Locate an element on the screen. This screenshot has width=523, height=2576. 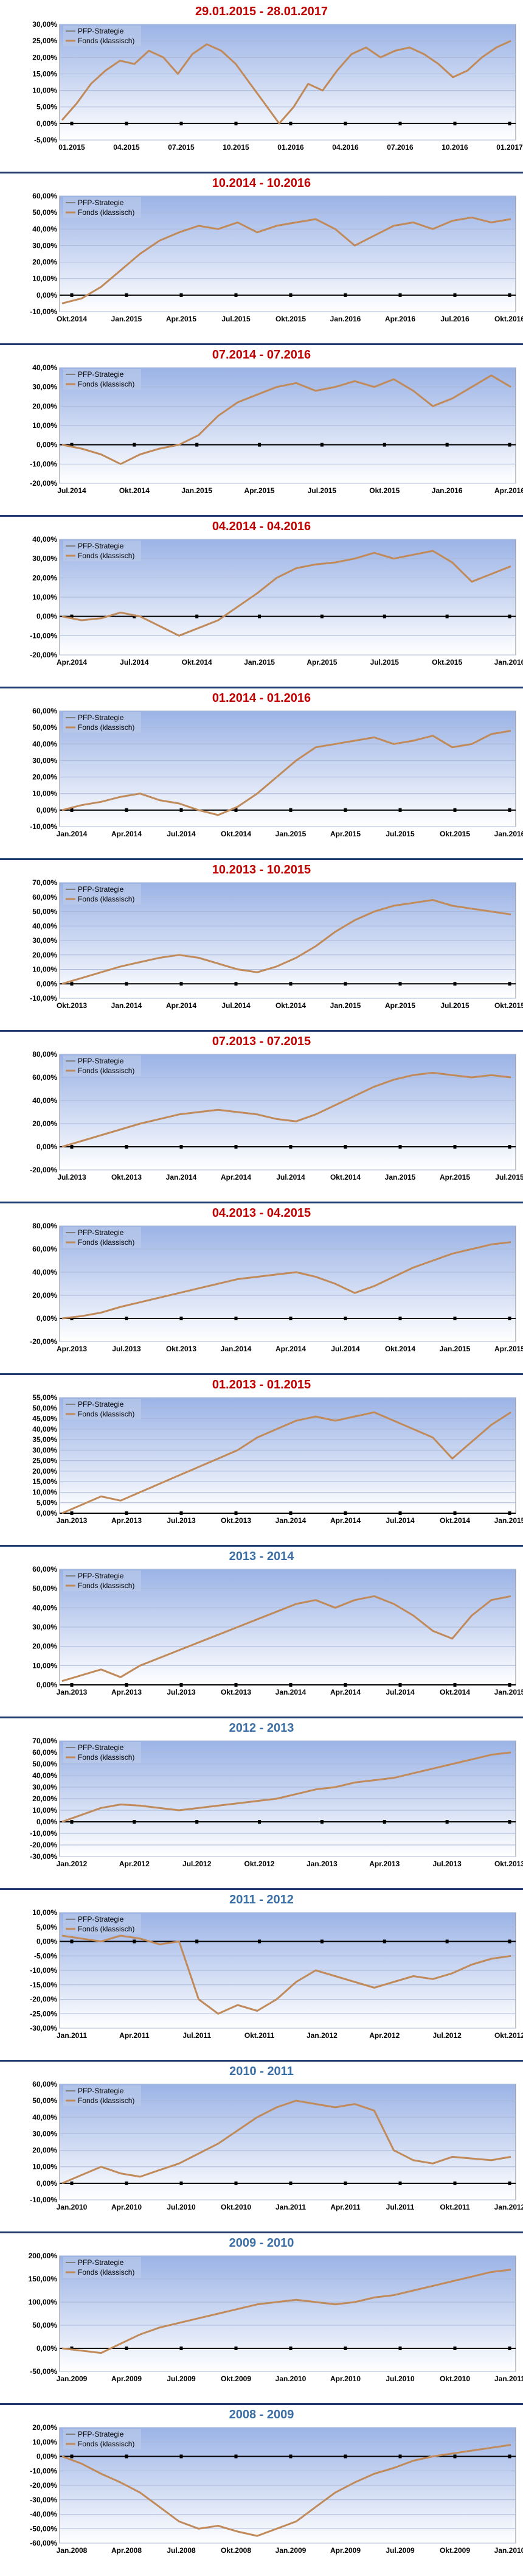
y-tick-label: -30,00% is located at coordinates (43, 2028).